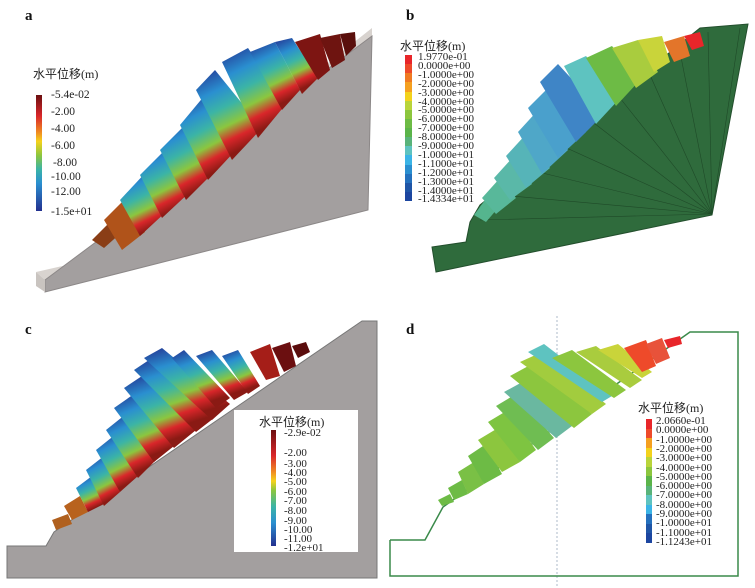 This screenshot has height=588, width=755. What do you see at coordinates (446, 181) in the screenshot?
I see `legend-tick: -1.3000e+01` at bounding box center [446, 181].